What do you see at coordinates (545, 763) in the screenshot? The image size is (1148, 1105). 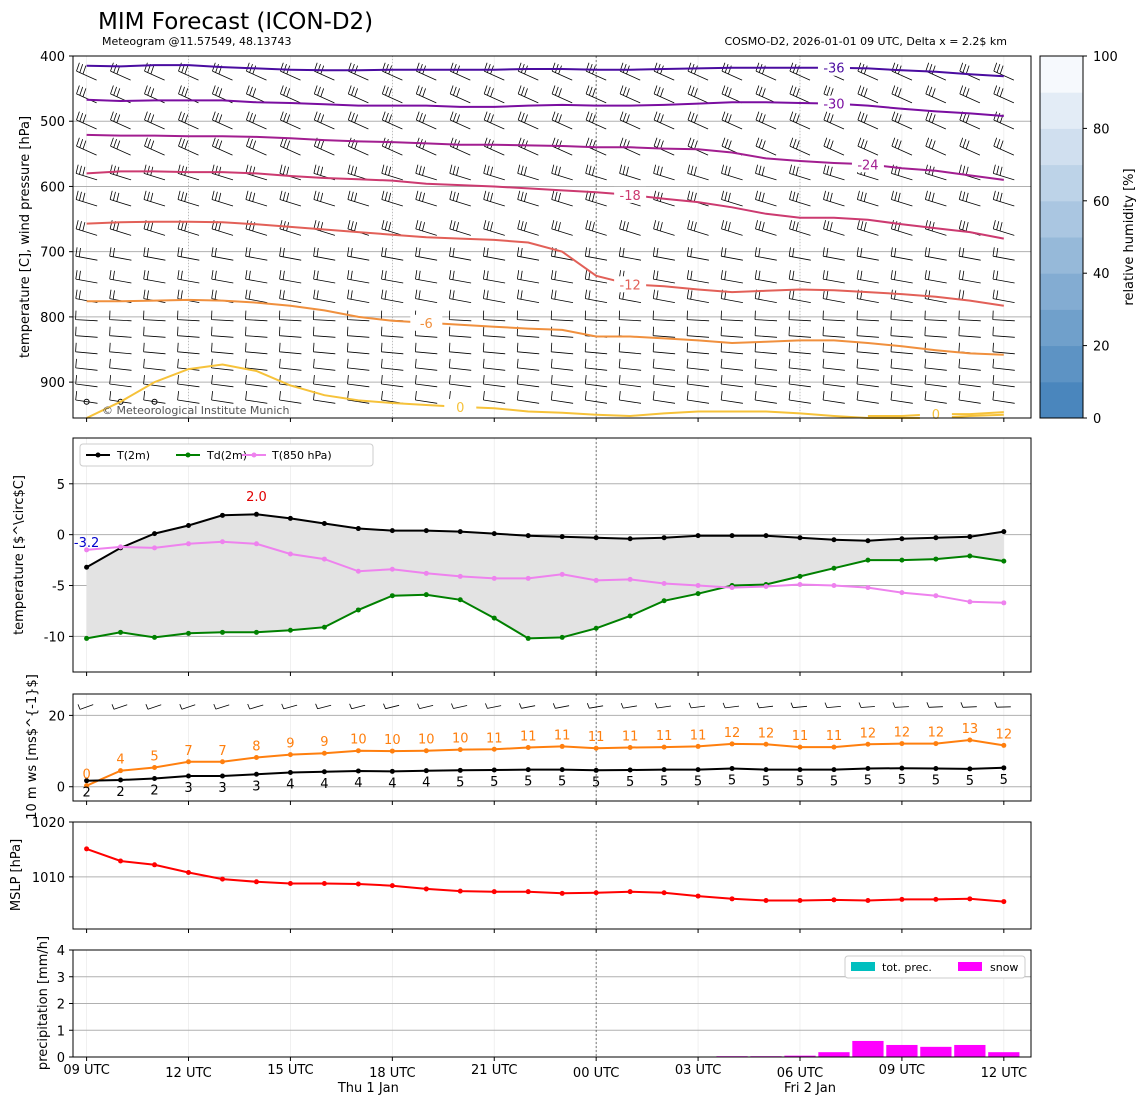 I see `panel-wind-10m-lines` at bounding box center [545, 763].